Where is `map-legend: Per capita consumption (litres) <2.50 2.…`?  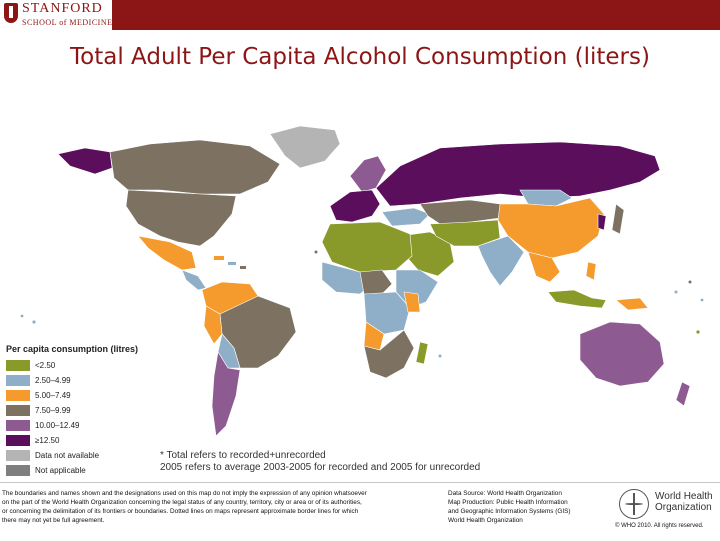 map-legend: Per capita consumption (litres) <2.50 2.… is located at coordinates (86, 411).